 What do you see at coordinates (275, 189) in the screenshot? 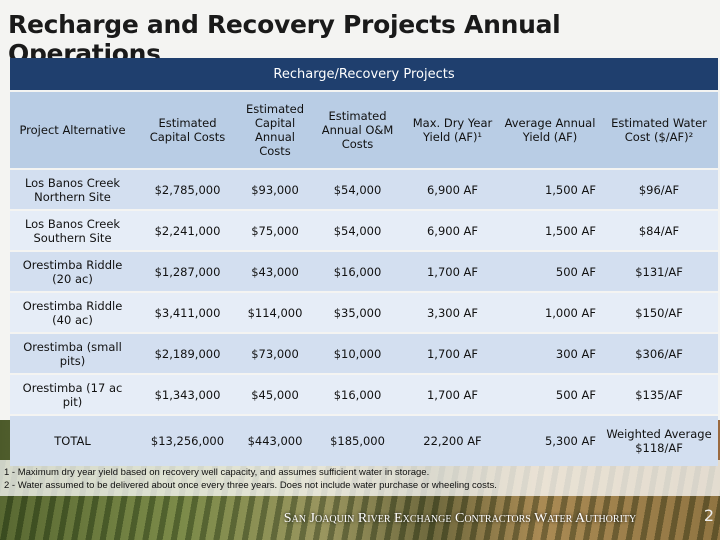
I see `cell: $93,000` at bounding box center [275, 189].